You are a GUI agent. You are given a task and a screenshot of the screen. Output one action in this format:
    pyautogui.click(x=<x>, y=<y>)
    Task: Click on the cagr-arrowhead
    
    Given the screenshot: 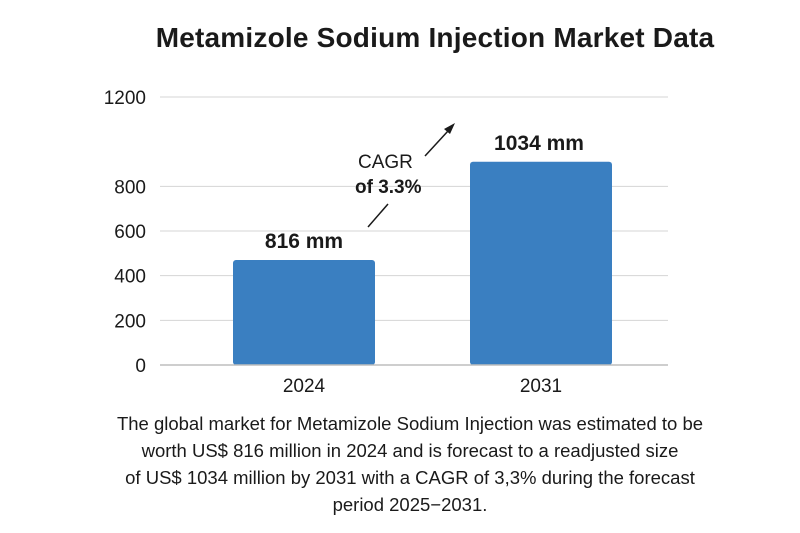 What is the action you would take?
    pyautogui.click(x=449, y=128)
    